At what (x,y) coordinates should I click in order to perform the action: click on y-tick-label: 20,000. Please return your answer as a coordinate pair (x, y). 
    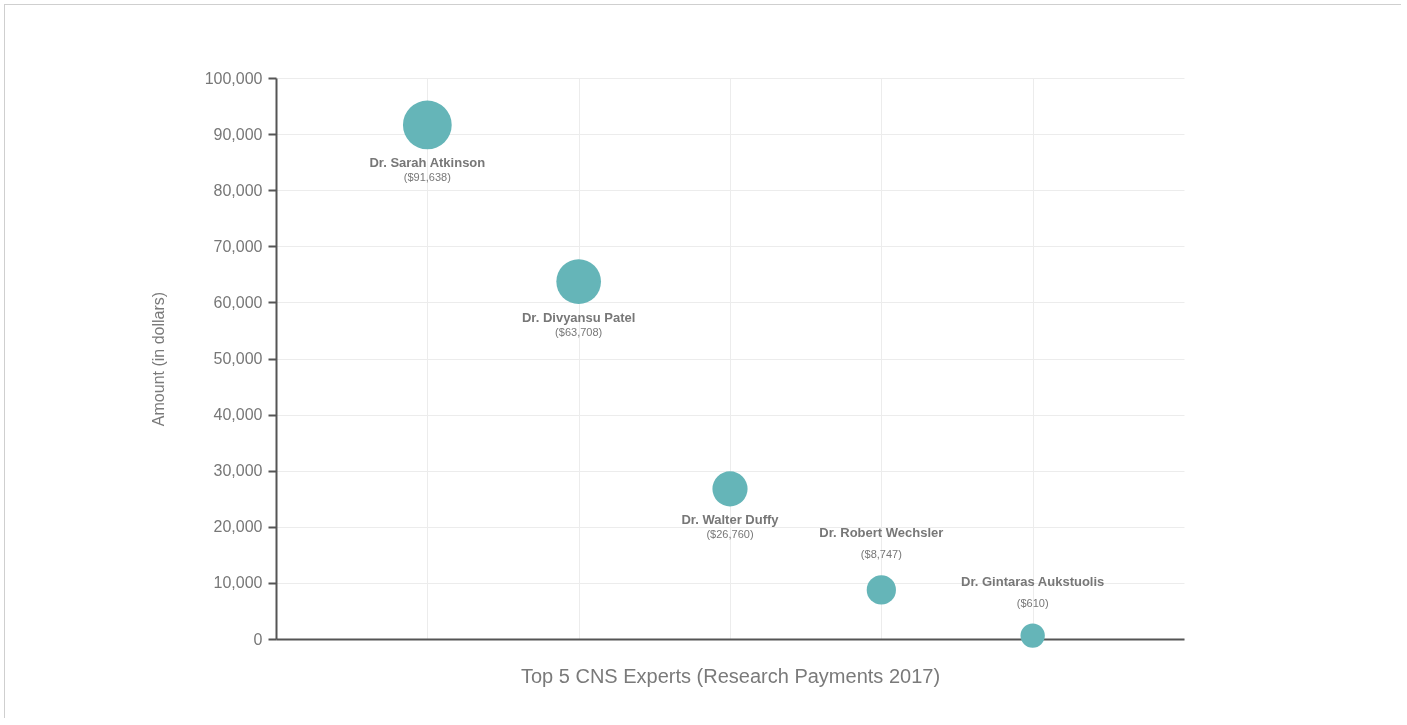
    Looking at the image, I should click on (238, 527).